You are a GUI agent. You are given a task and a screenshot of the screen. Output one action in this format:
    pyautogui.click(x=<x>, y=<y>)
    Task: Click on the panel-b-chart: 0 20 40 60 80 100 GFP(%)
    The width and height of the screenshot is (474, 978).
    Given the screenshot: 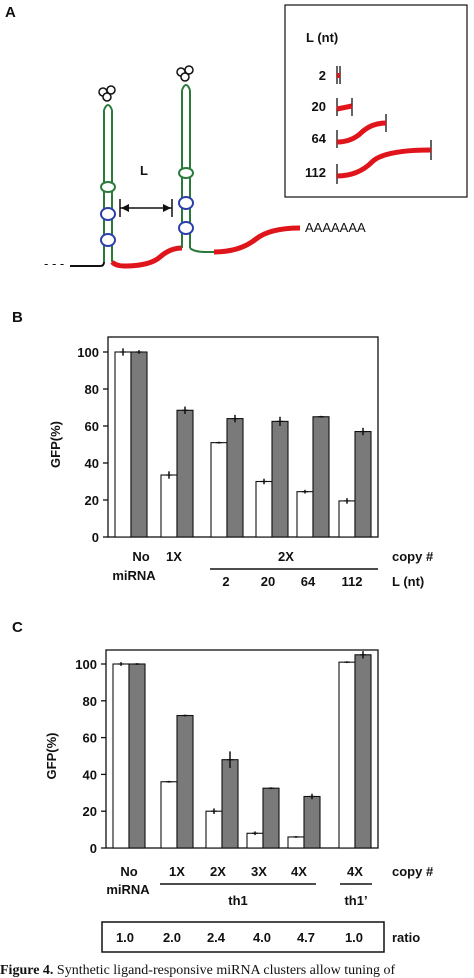 What is the action you would take?
    pyautogui.click(x=213, y=440)
    